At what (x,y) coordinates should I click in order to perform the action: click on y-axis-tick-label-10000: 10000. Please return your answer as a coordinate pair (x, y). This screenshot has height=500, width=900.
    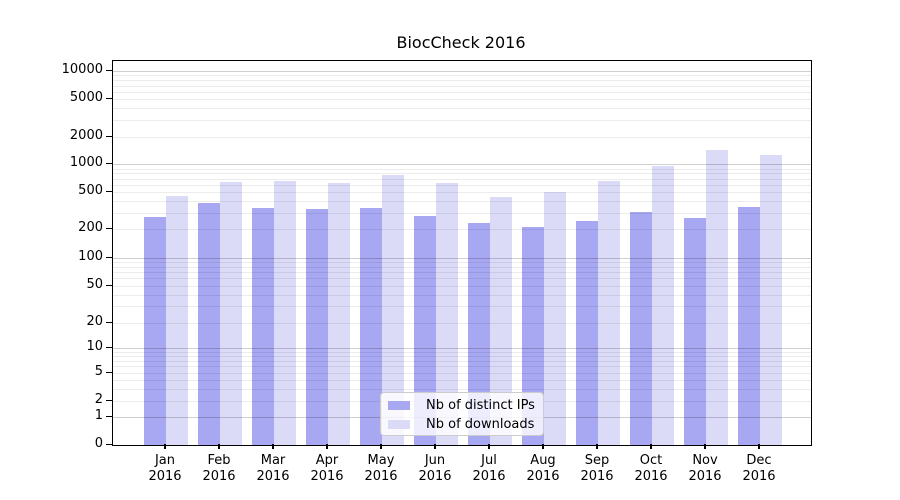
    Looking at the image, I should click on (82, 69).